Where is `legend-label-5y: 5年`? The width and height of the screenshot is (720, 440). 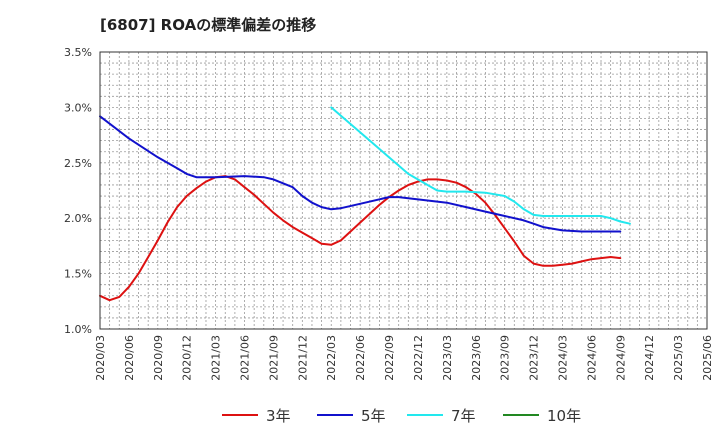
legend-label-5y: 5年 is located at coordinates (373, 415).